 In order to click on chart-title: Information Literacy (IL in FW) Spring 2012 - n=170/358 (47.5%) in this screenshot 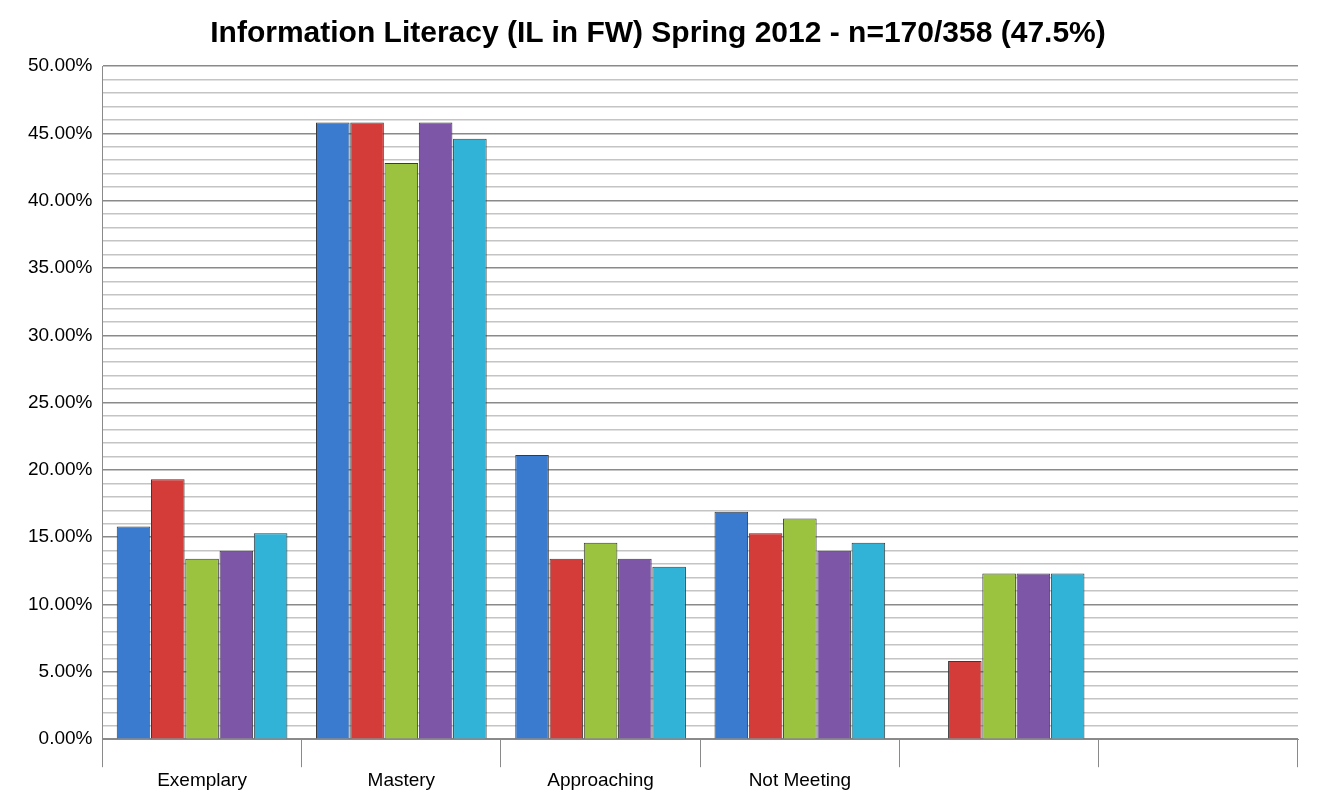, I will do `click(658, 32)`.